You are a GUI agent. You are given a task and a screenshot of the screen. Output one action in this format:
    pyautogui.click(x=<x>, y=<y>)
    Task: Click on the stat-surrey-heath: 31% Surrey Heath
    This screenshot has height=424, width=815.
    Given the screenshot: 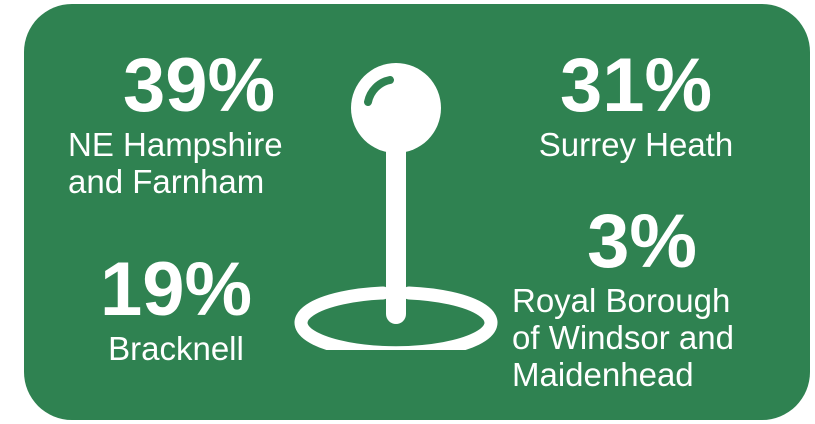 What is the action you would take?
    pyautogui.click(x=636, y=103)
    